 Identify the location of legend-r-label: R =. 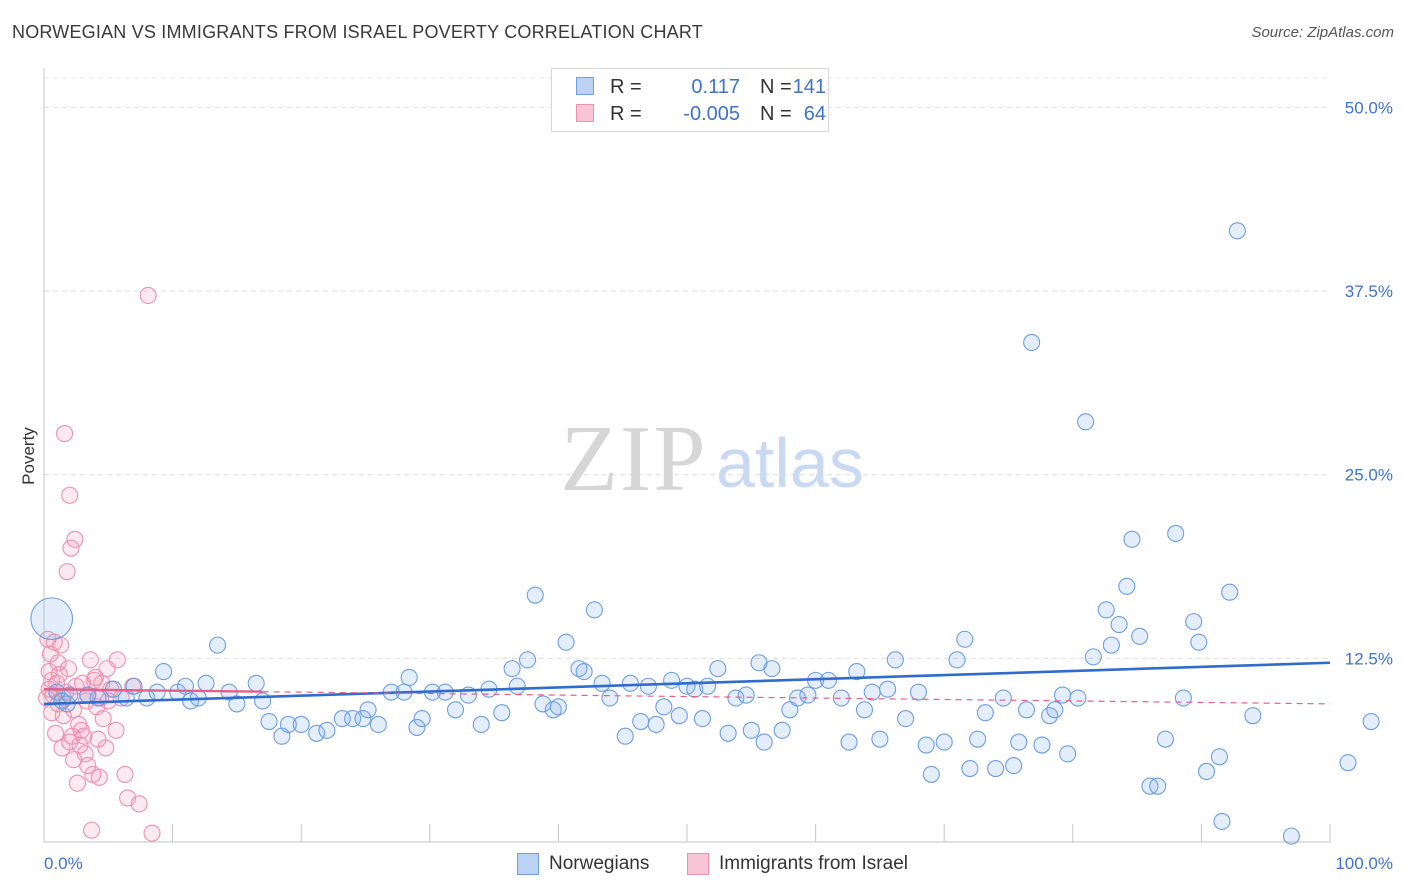
(626, 114).